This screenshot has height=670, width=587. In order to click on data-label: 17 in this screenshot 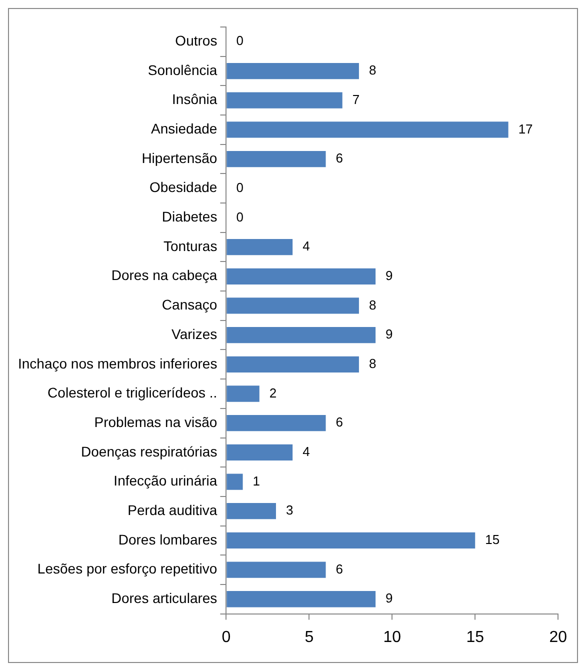, I will do `click(525, 128)`.